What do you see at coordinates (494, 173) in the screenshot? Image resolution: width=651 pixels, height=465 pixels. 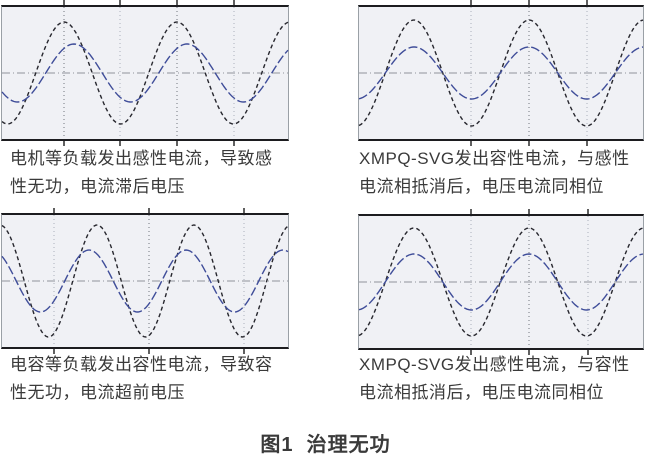 I see `panel-caption-svg-capacitive-compensation: XMPQ-SVG发出容性电流，与感性 电流相抵消后，电压电流同相位` at bounding box center [494, 173].